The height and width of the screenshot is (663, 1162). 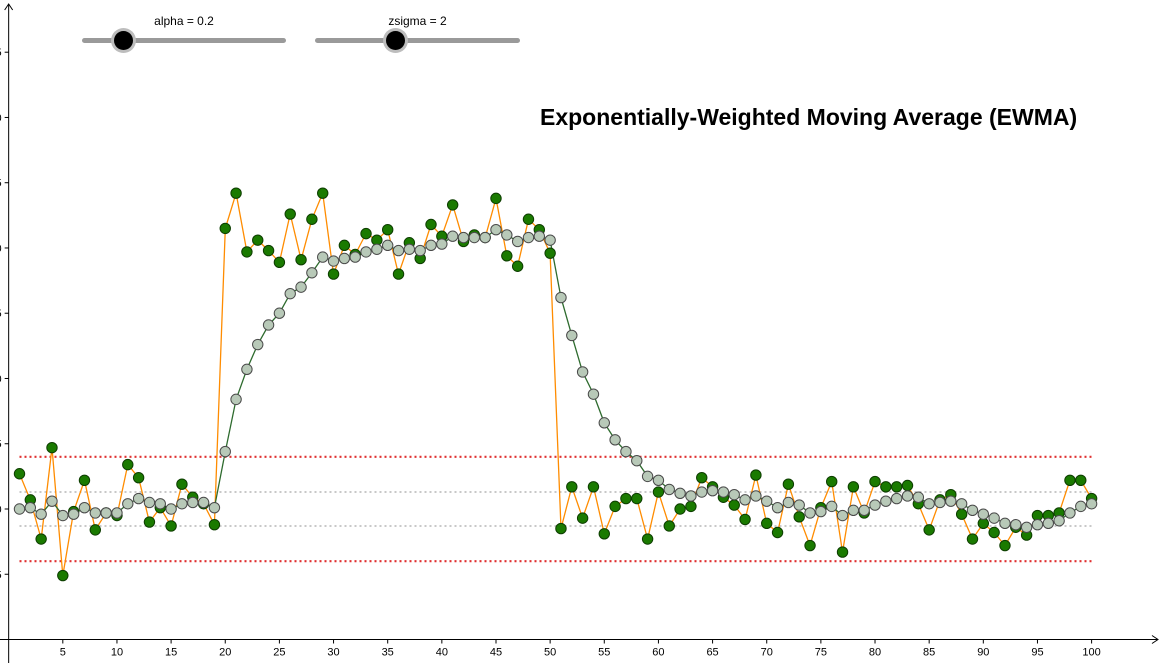 I want to click on zsigma-slider: zsigma = 2, so click(x=417, y=34).